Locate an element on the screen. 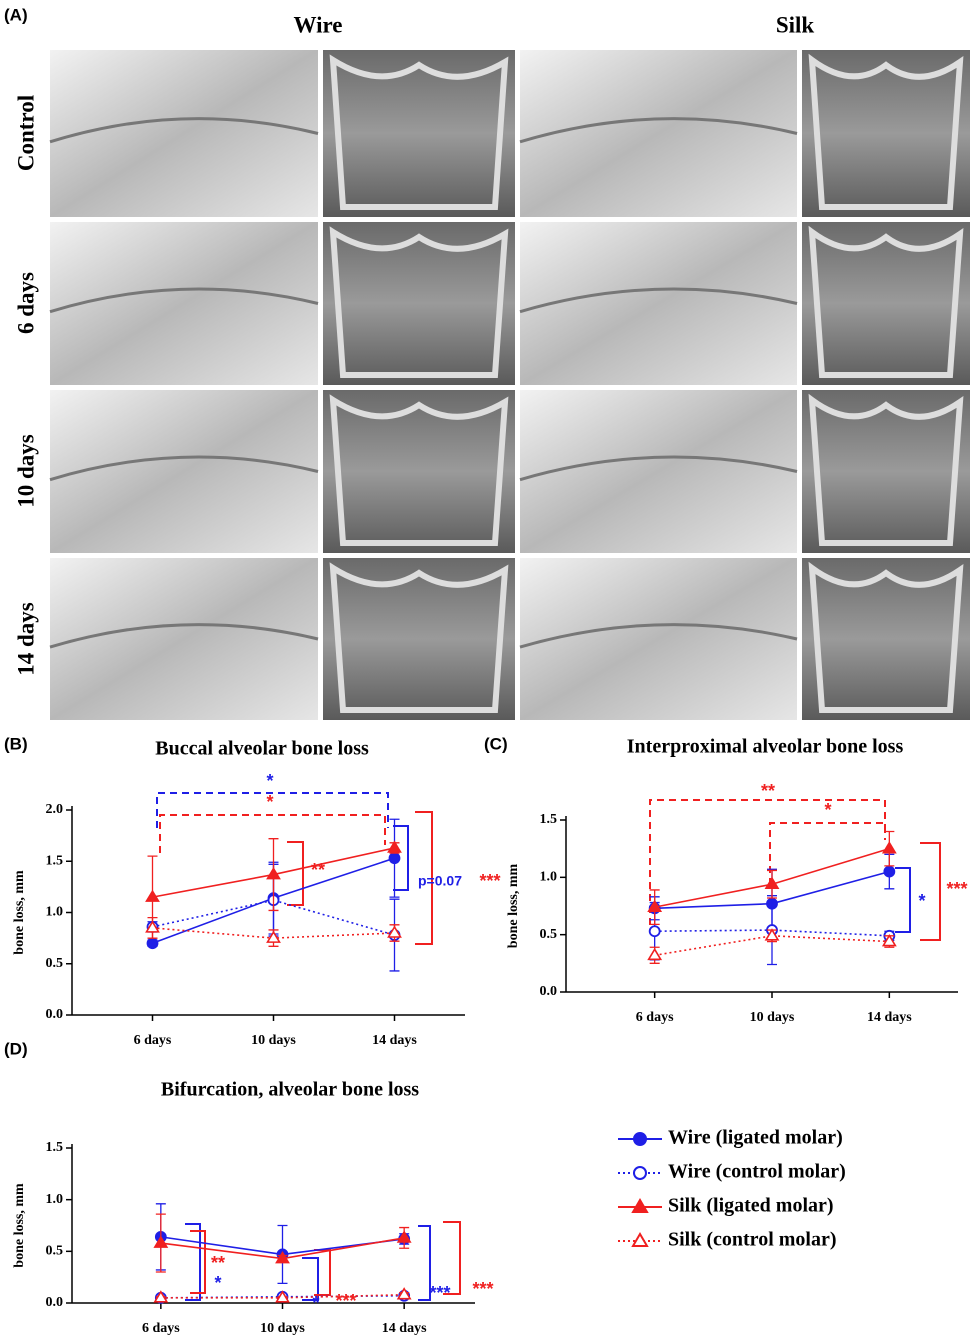  significance-label: p=0.07 is located at coordinates (440, 881).